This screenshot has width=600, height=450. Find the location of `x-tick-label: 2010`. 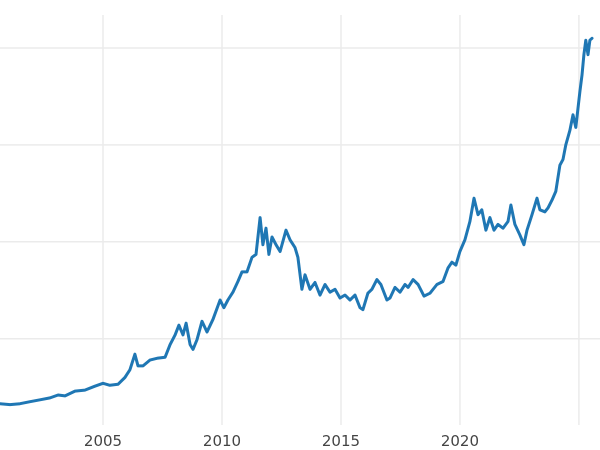

x-tick-label: 2010 is located at coordinates (222, 441).